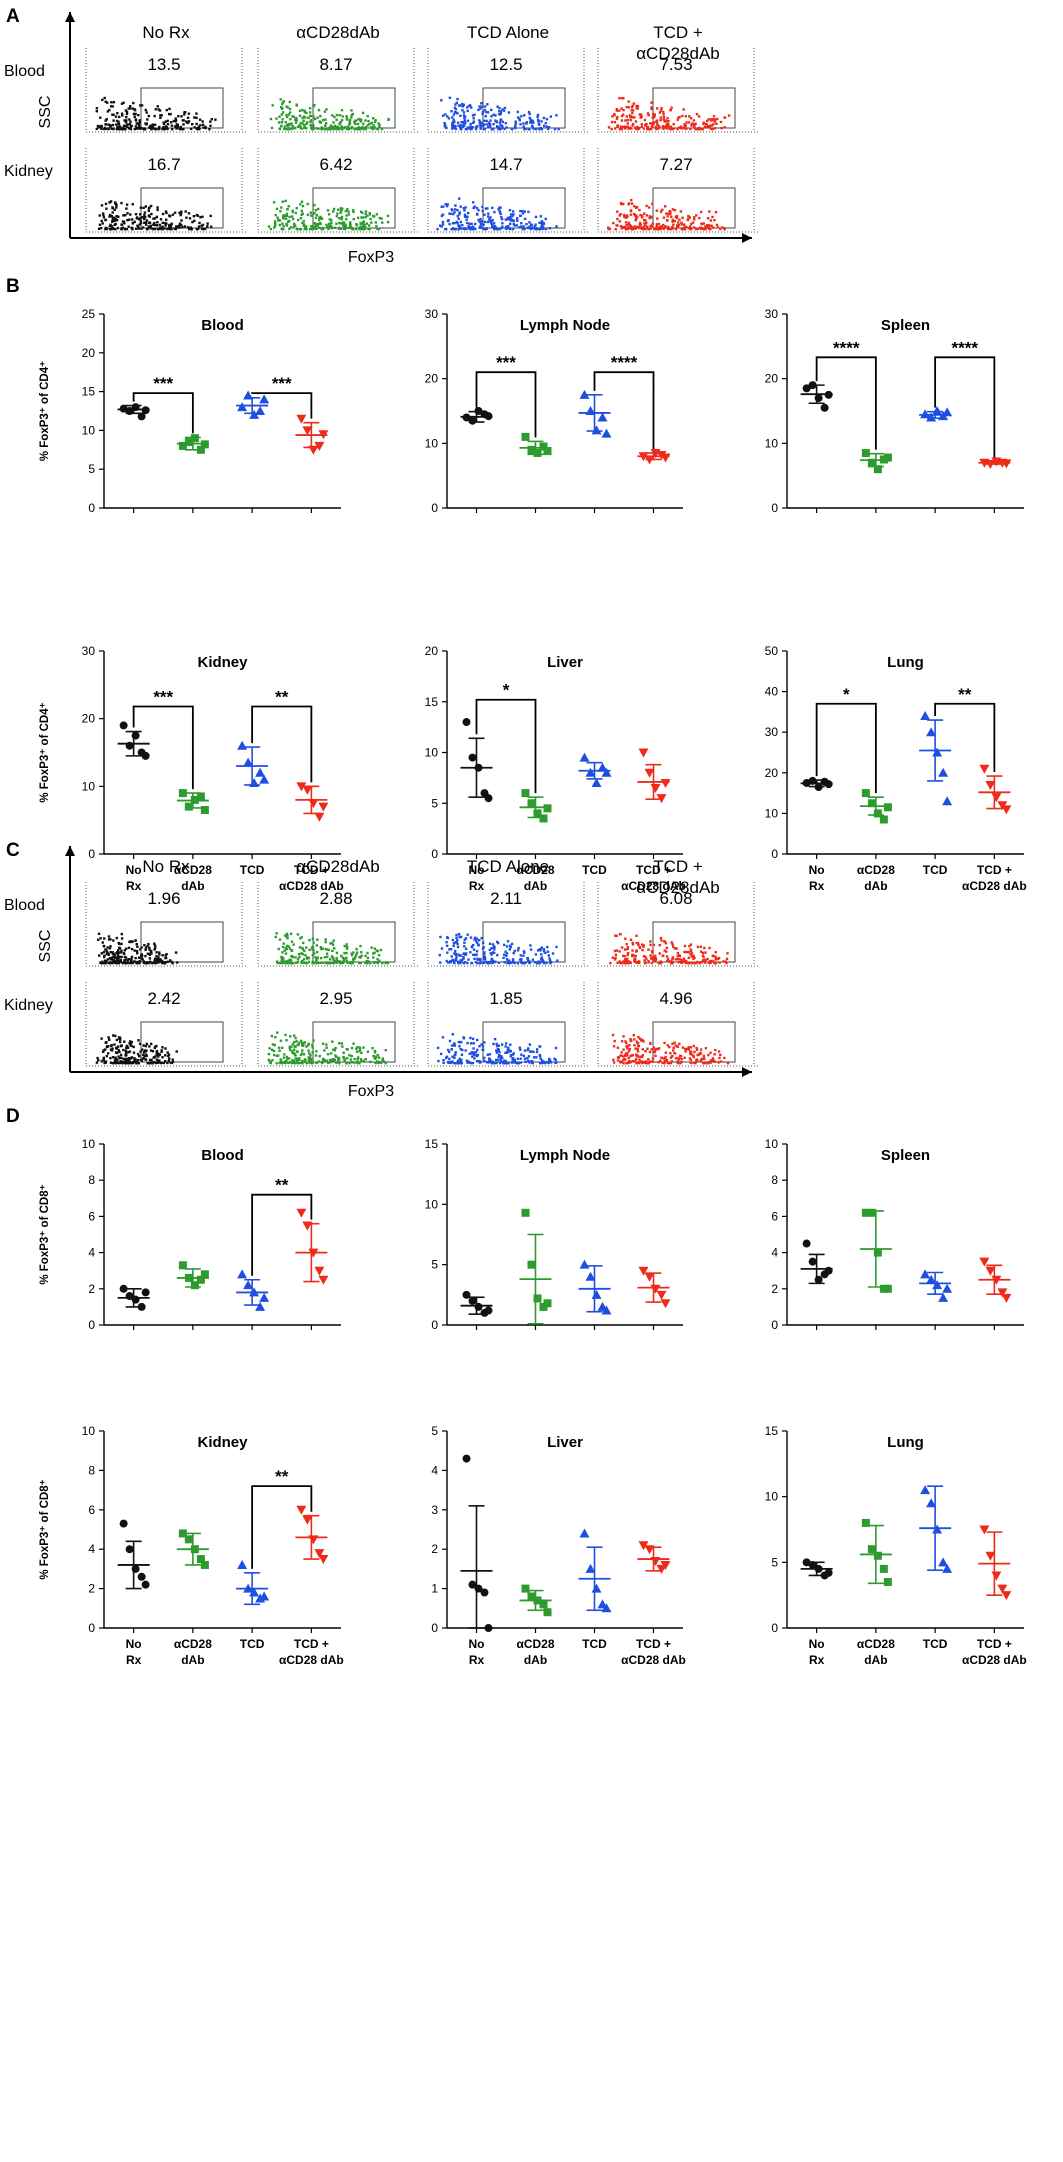 This screenshot has width=1063, height=2162. Describe the element at coordinates (994, 1644) in the screenshot. I see `x-category-label-line: TCD +` at that location.